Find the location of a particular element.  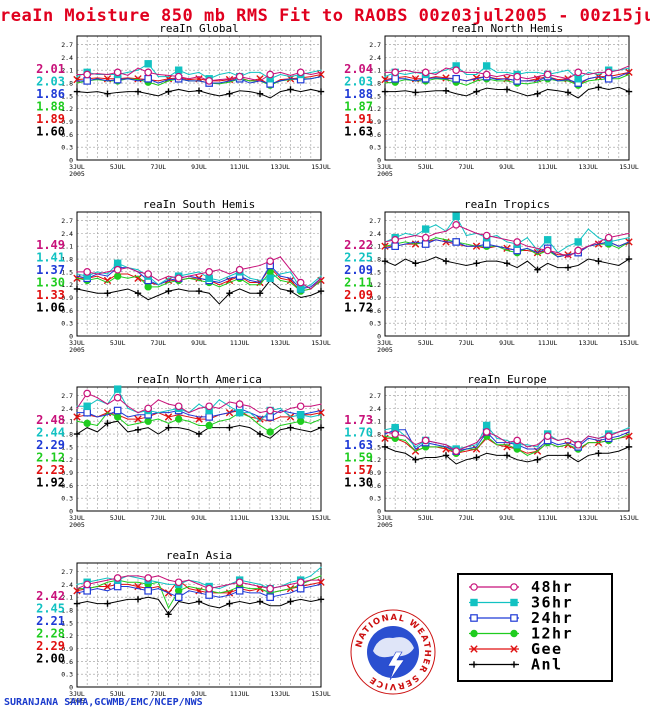

x-tick-label: 13JUL is located at coordinates (589, 167).